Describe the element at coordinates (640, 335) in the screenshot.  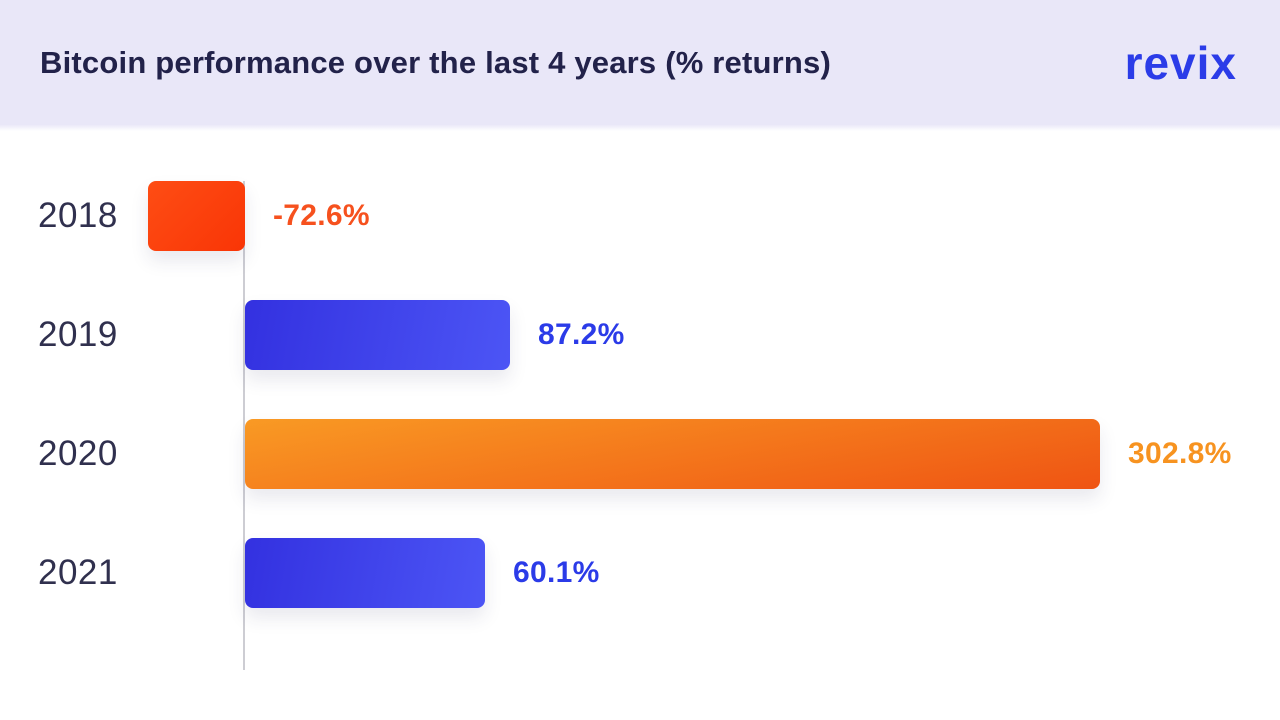
I see `chart-row: 2019 87.2%` at that location.